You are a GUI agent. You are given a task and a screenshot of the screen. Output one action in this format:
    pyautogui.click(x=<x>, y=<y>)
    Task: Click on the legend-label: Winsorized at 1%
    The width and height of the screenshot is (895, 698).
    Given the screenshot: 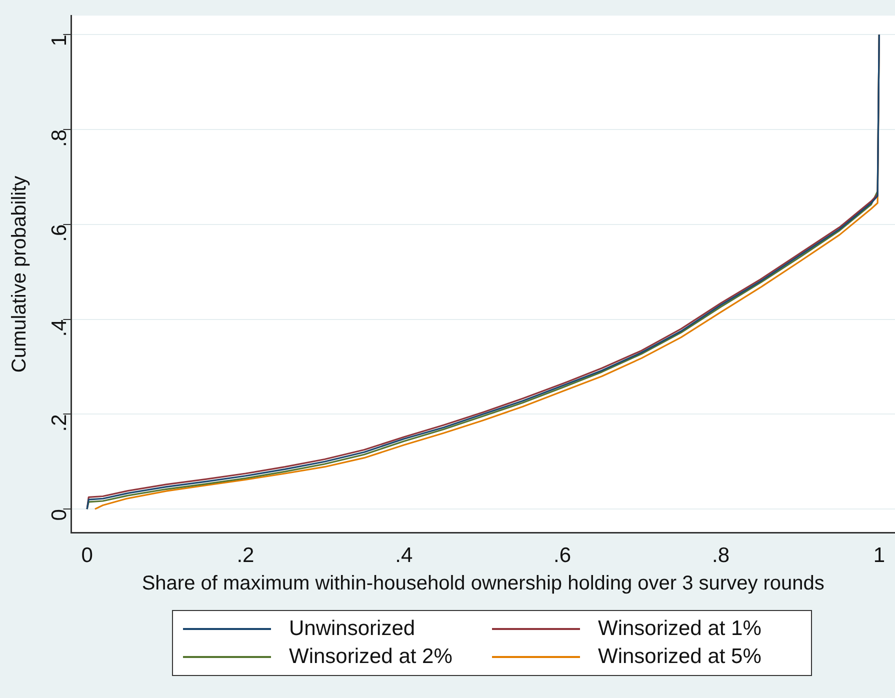 What is the action you would take?
    pyautogui.click(x=680, y=629)
    